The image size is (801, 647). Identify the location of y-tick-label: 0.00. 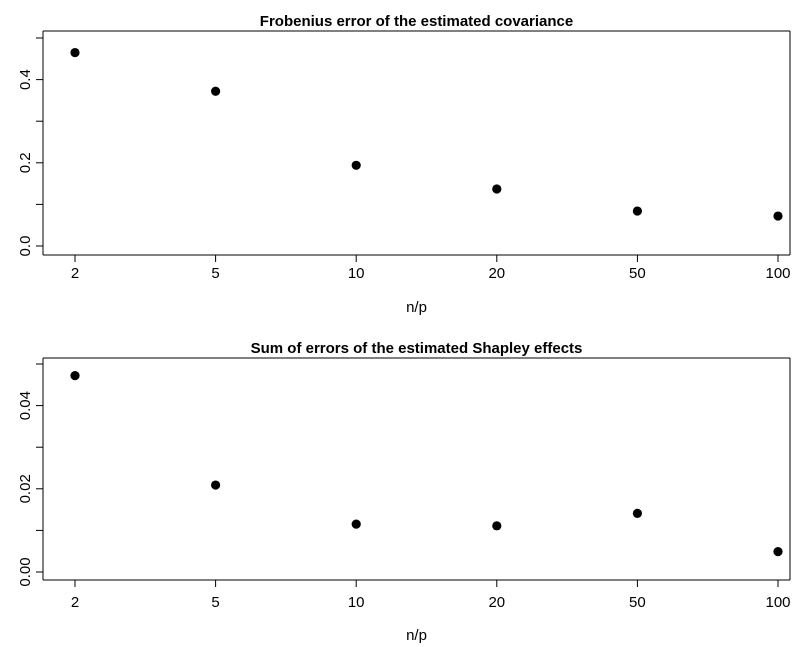
(25, 571).